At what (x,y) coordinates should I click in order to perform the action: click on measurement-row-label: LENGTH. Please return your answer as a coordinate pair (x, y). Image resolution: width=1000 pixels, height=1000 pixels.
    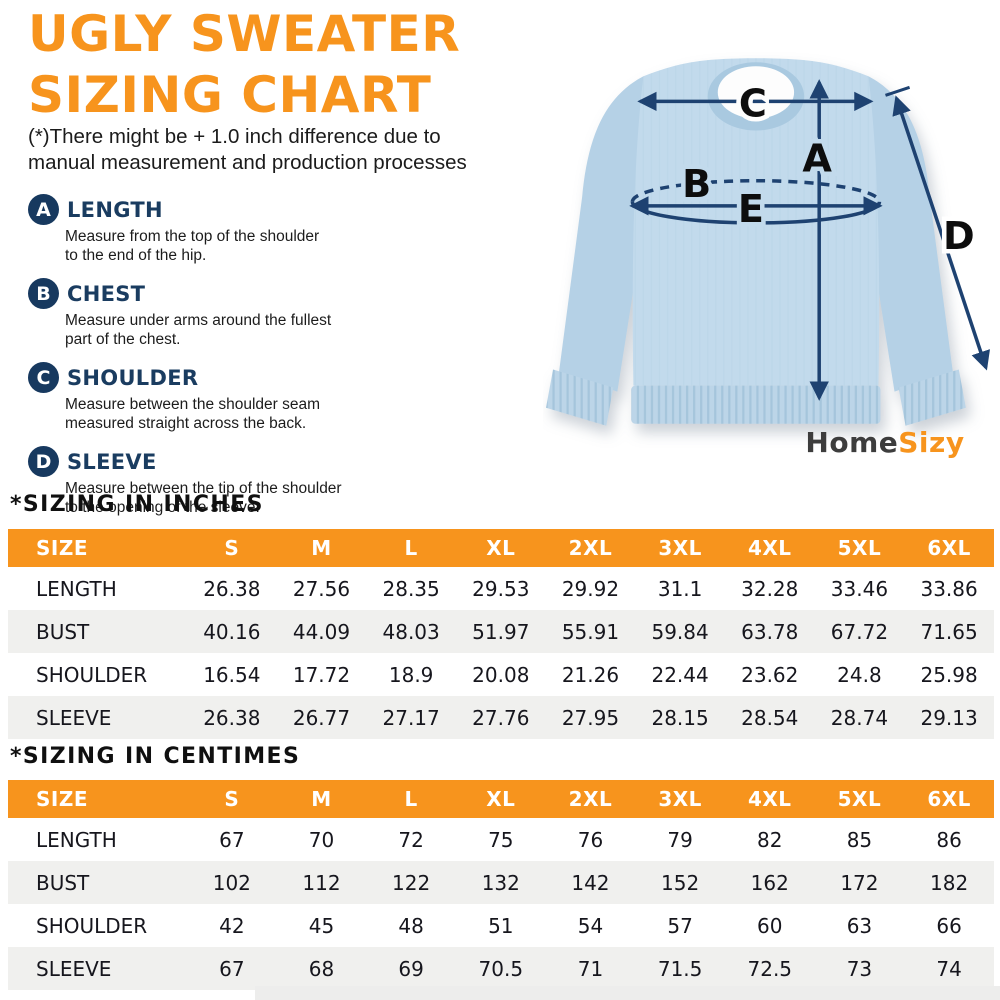
    Looking at the image, I should click on (76, 839).